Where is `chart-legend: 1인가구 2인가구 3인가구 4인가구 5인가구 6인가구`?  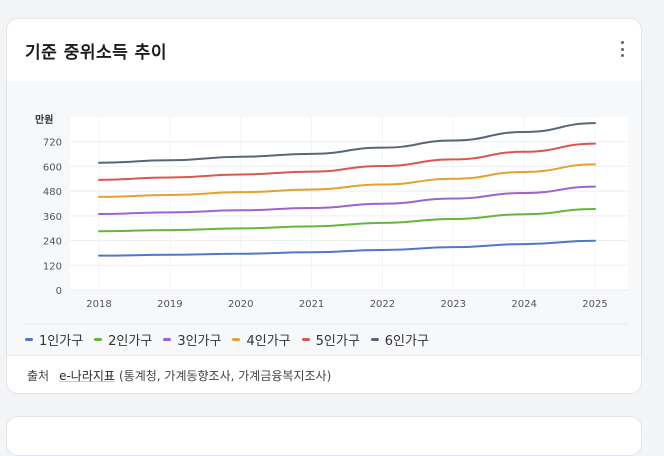 chart-legend: 1인가구 2인가구 3인가구 4인가구 5인가구 6인가구 is located at coordinates (232, 339).